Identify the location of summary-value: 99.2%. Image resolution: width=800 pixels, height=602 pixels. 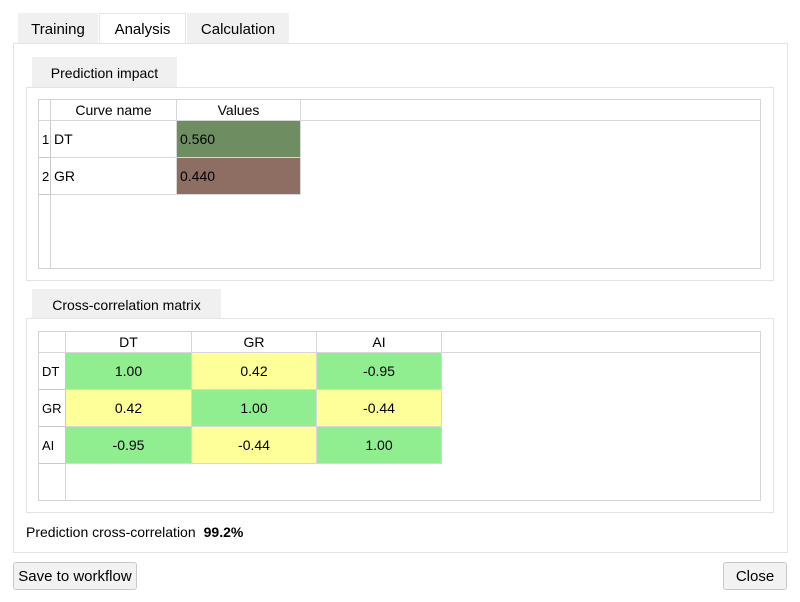
(223, 532).